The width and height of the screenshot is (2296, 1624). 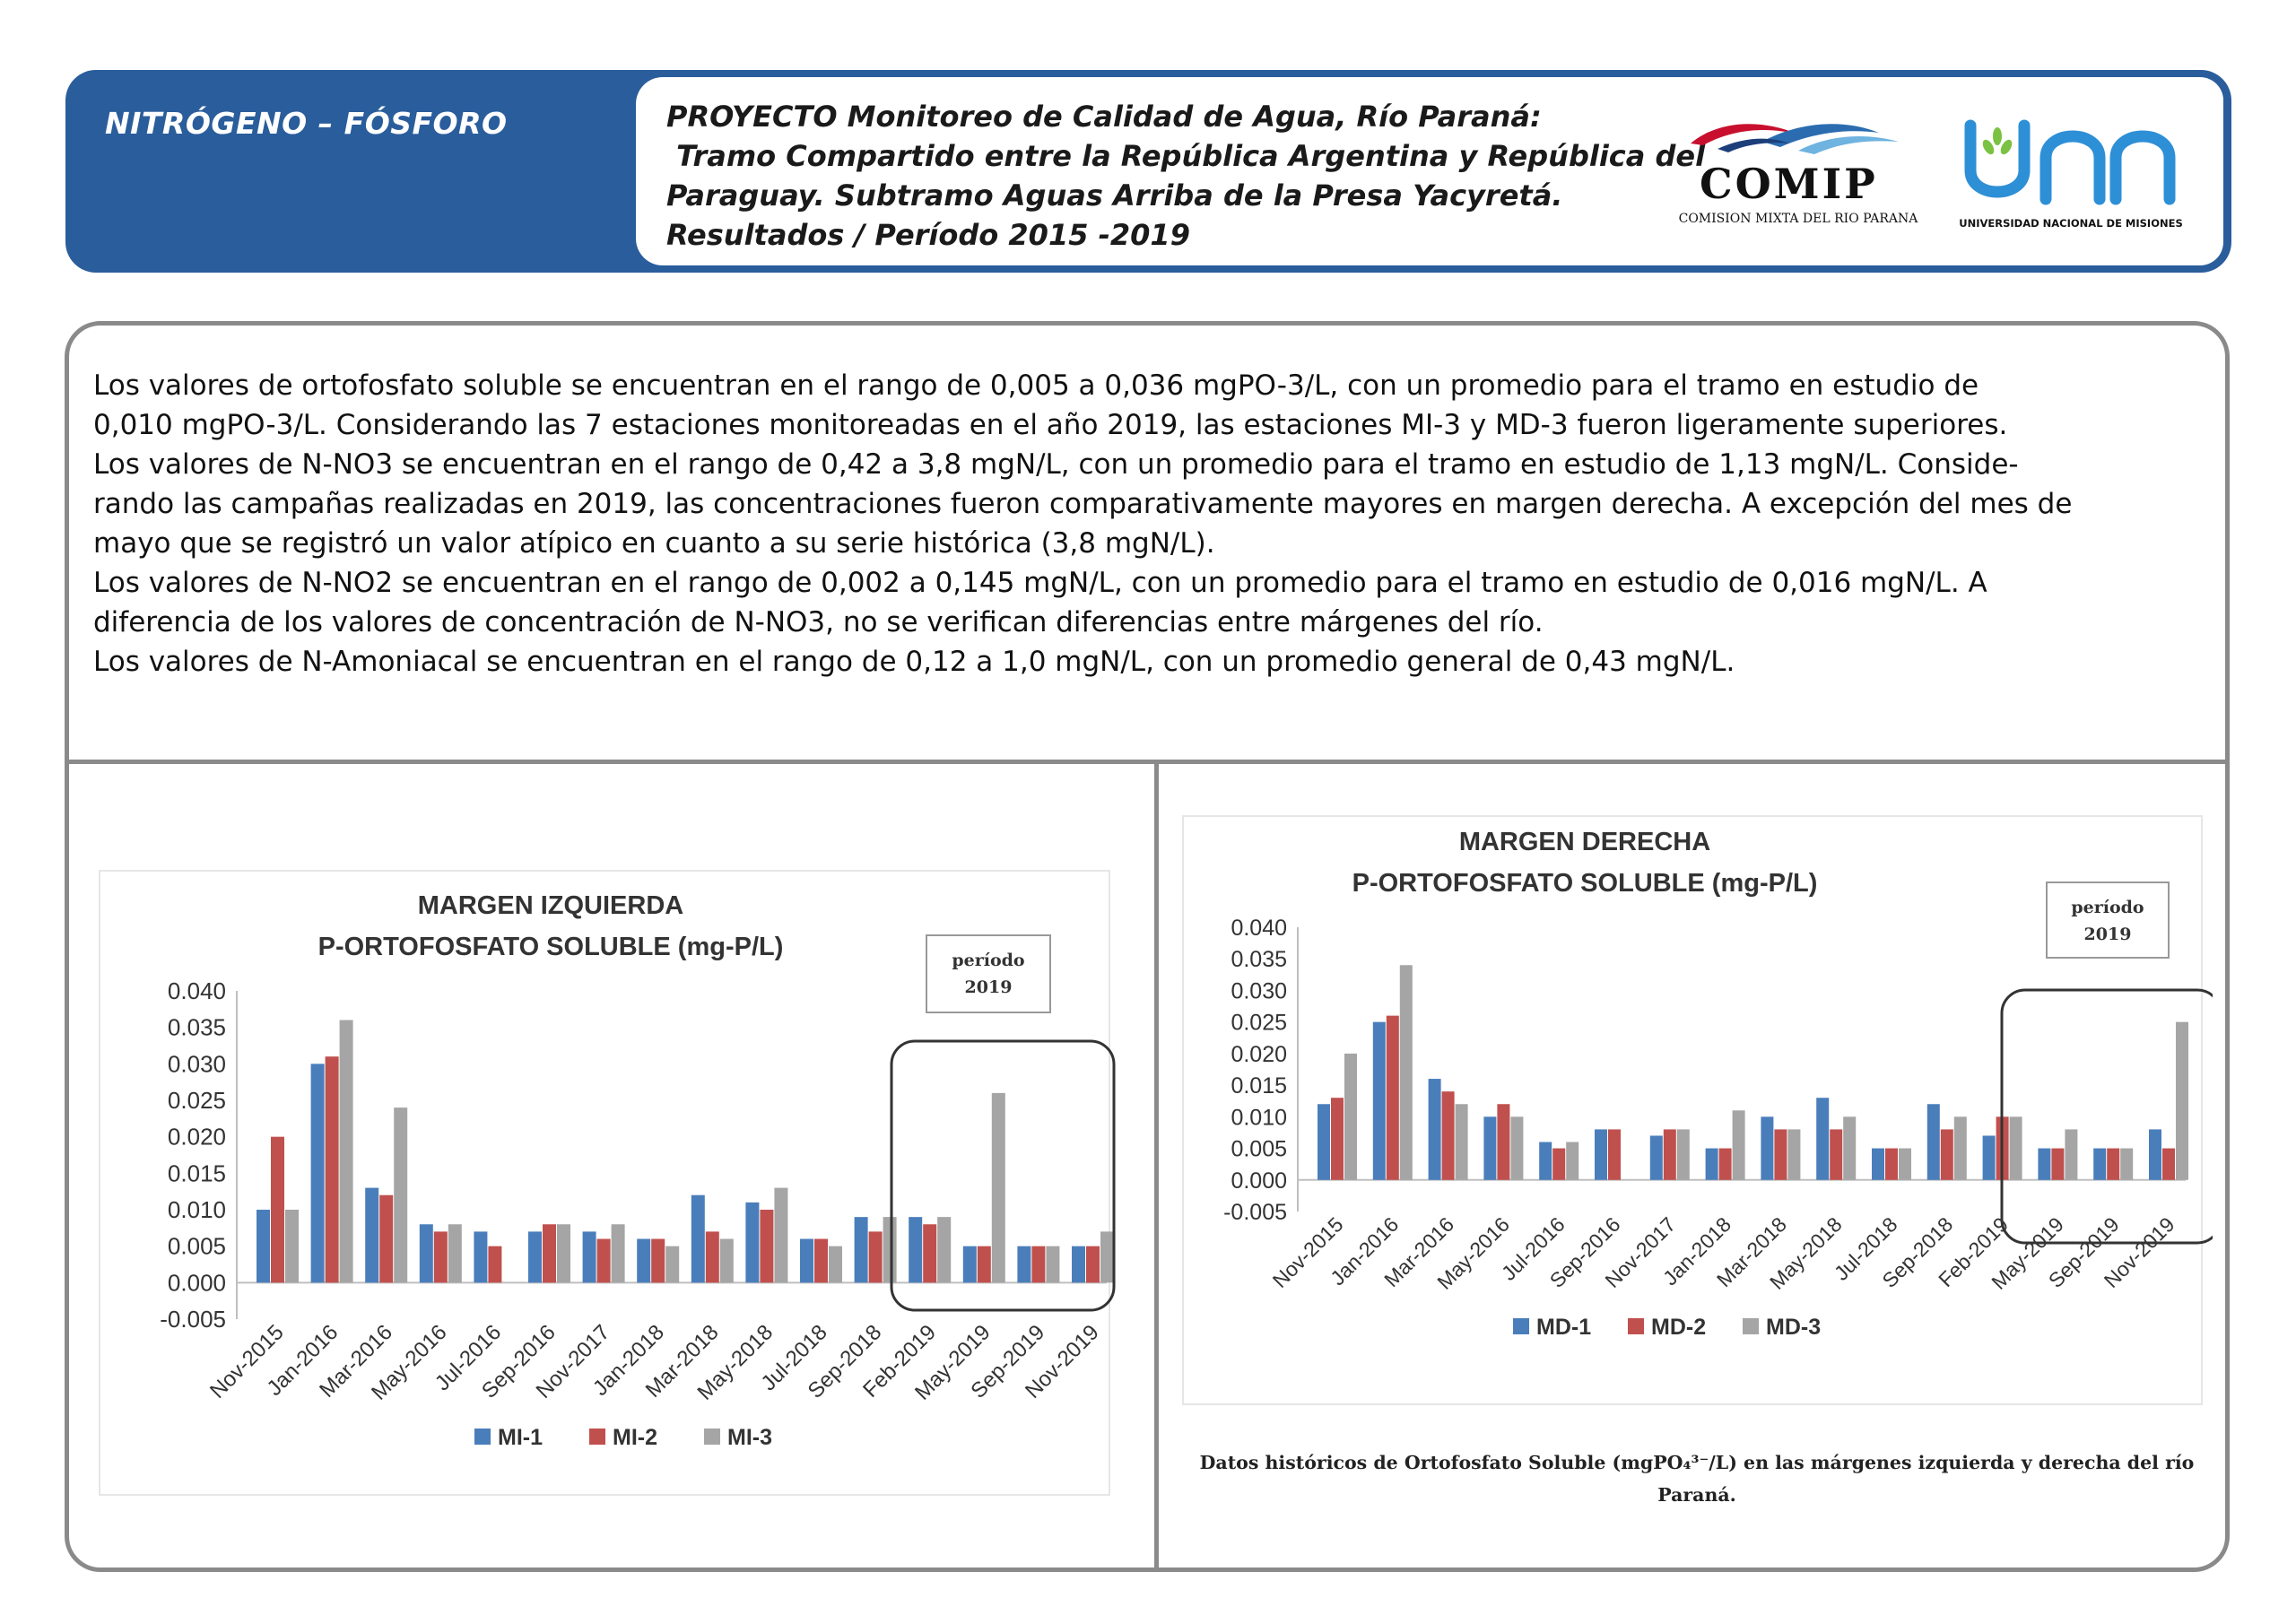 What do you see at coordinates (1793, 1327) in the screenshot?
I see `legend-label: MD-3` at bounding box center [1793, 1327].